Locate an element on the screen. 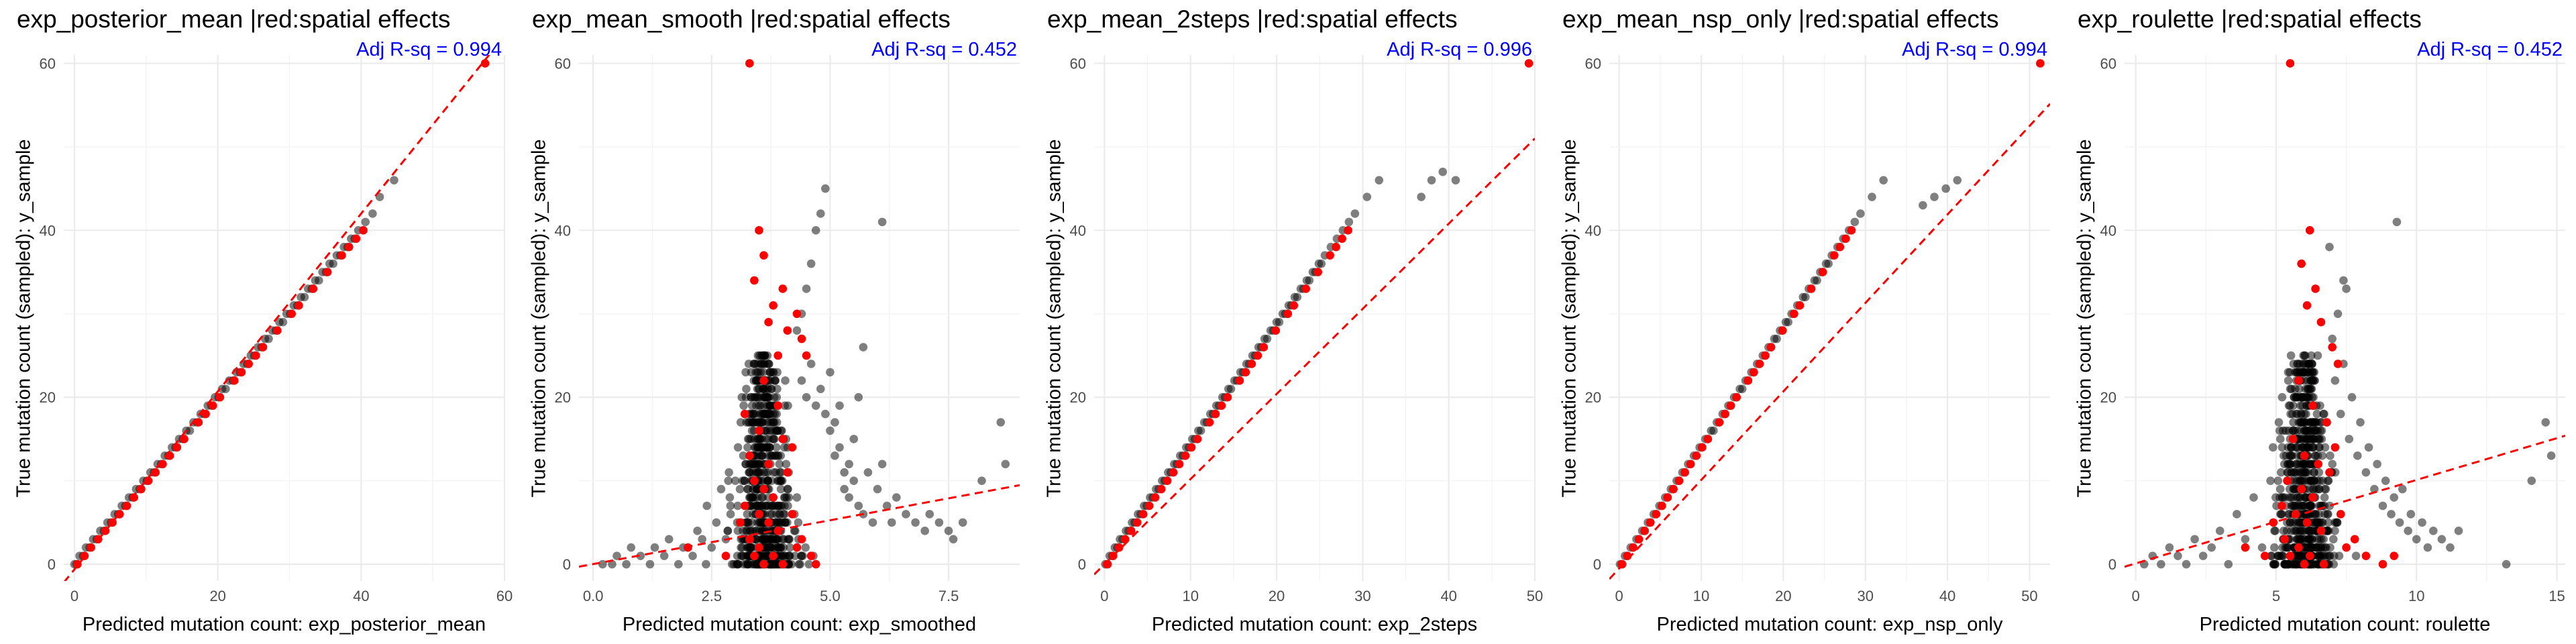 The height and width of the screenshot is (644, 2576). x-tick-label: 10 is located at coordinates (2416, 596).